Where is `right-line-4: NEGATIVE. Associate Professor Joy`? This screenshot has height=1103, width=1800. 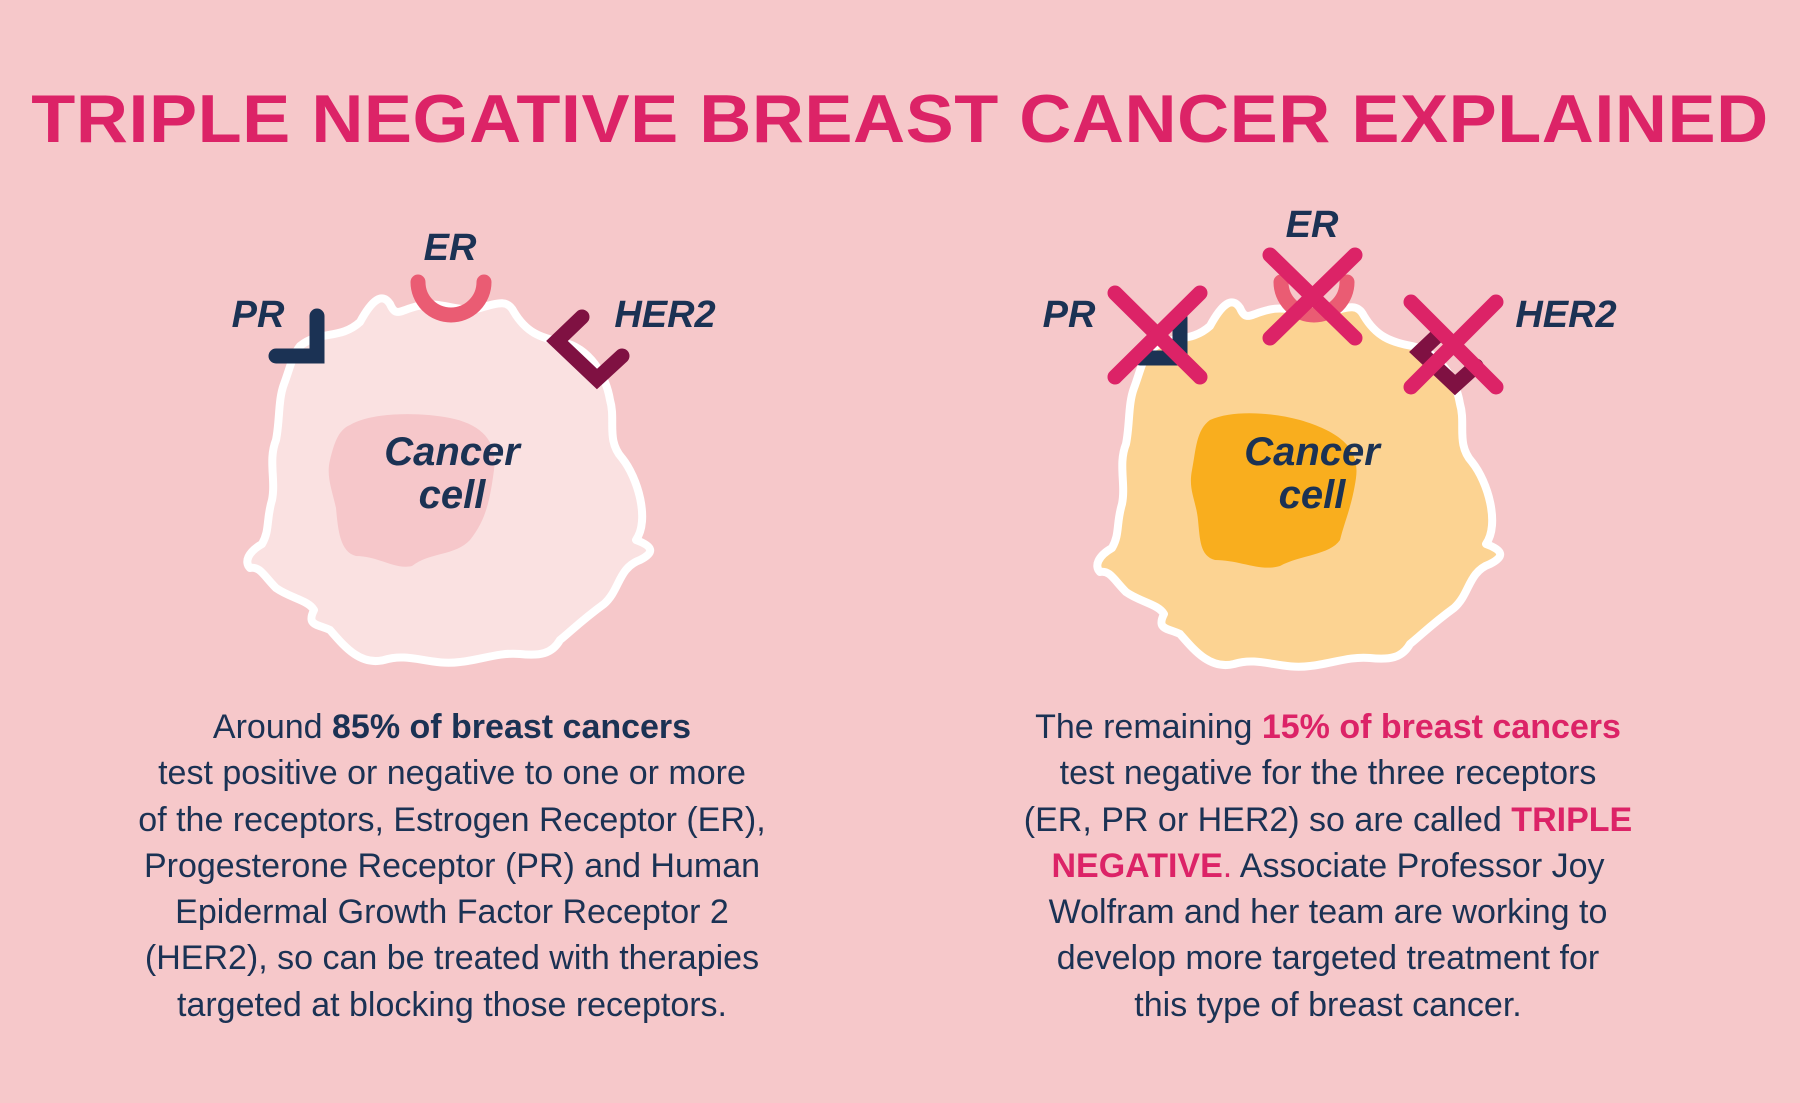 right-line-4: NEGATIVE. Associate Professor Joy is located at coordinates (1328, 865).